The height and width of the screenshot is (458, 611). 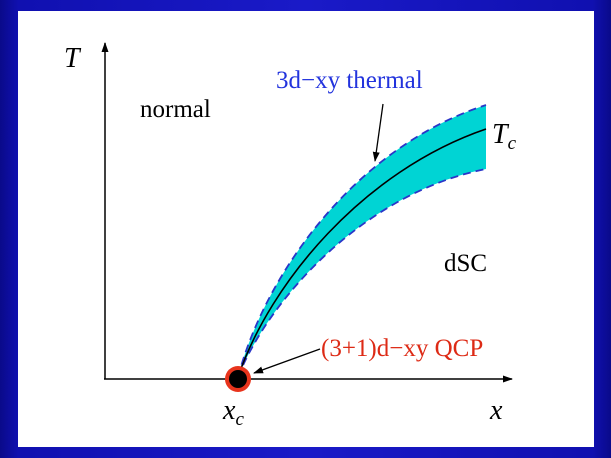 I want to click on xc-label: xc, so click(x=233, y=412).